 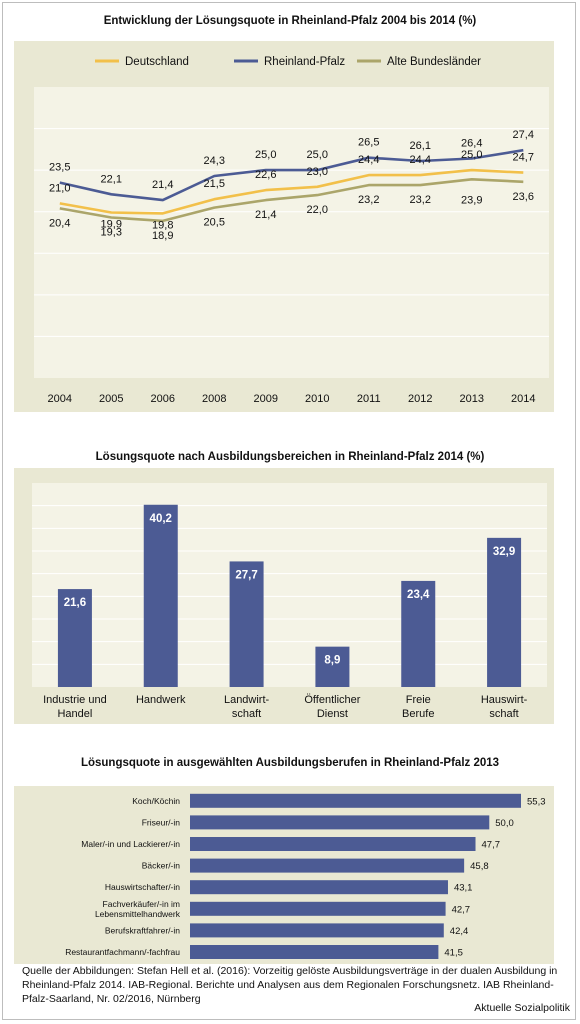 I want to click on data-label: 21,0, so click(x=59, y=188).